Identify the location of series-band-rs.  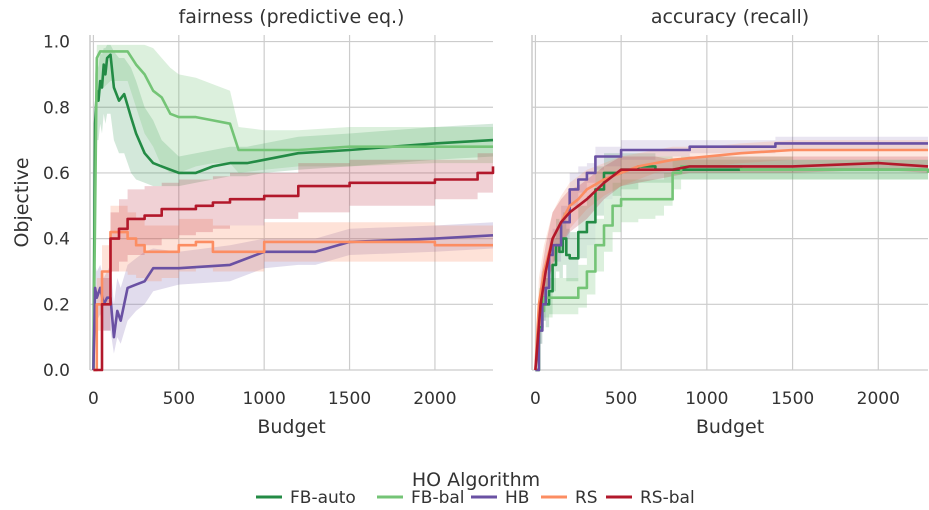
(293, 287).